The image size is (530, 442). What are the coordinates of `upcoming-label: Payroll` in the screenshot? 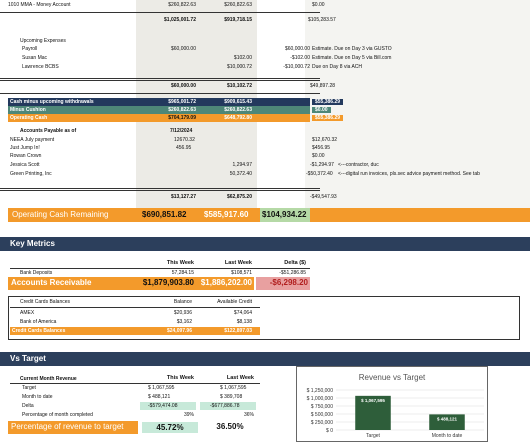 It's located at (30, 49).